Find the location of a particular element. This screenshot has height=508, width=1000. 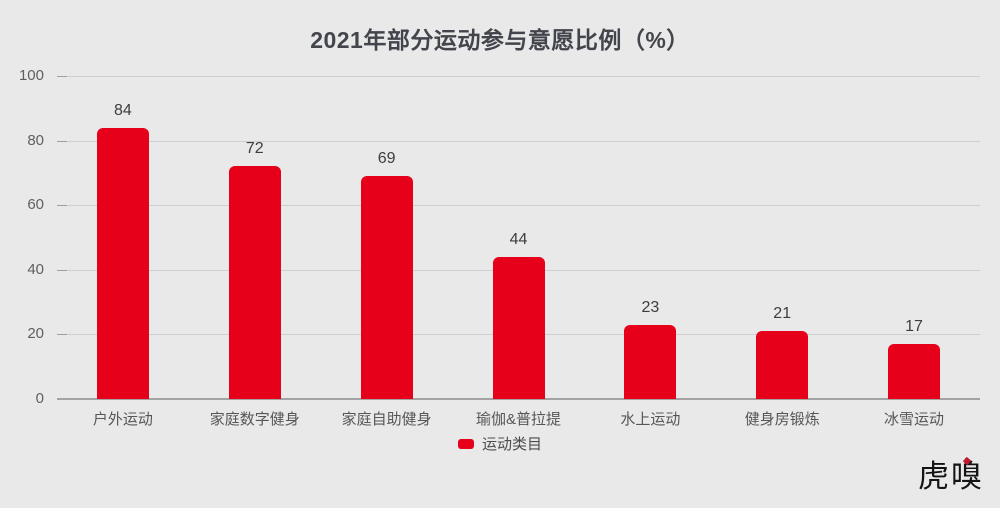

huxiu-logo: 虎嗅 is located at coordinates (951, 476).